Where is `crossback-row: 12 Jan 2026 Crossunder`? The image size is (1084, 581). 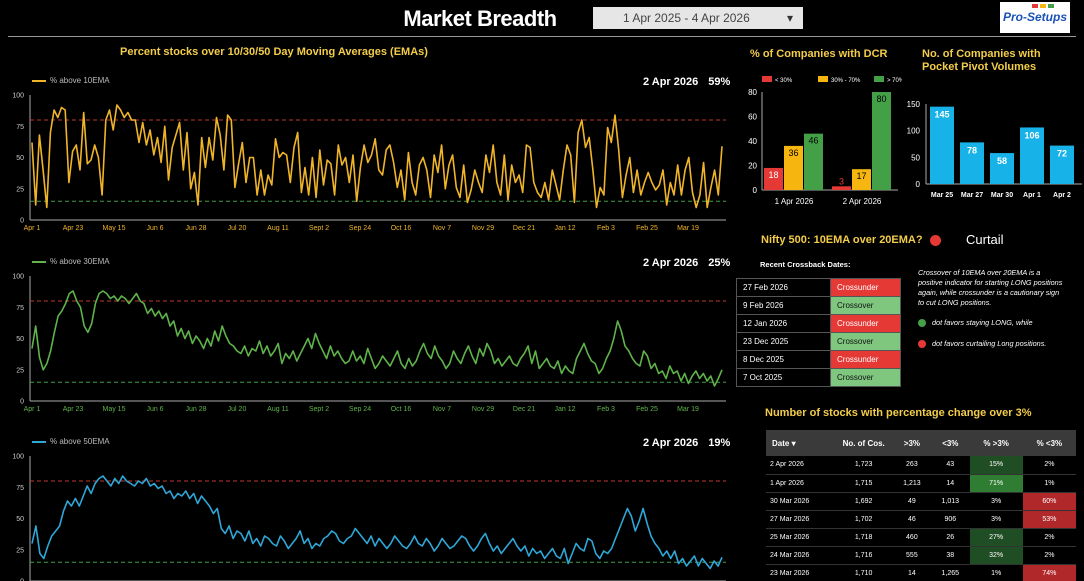 crossback-row: 12 Jan 2026 Crossunder is located at coordinates (818, 323).